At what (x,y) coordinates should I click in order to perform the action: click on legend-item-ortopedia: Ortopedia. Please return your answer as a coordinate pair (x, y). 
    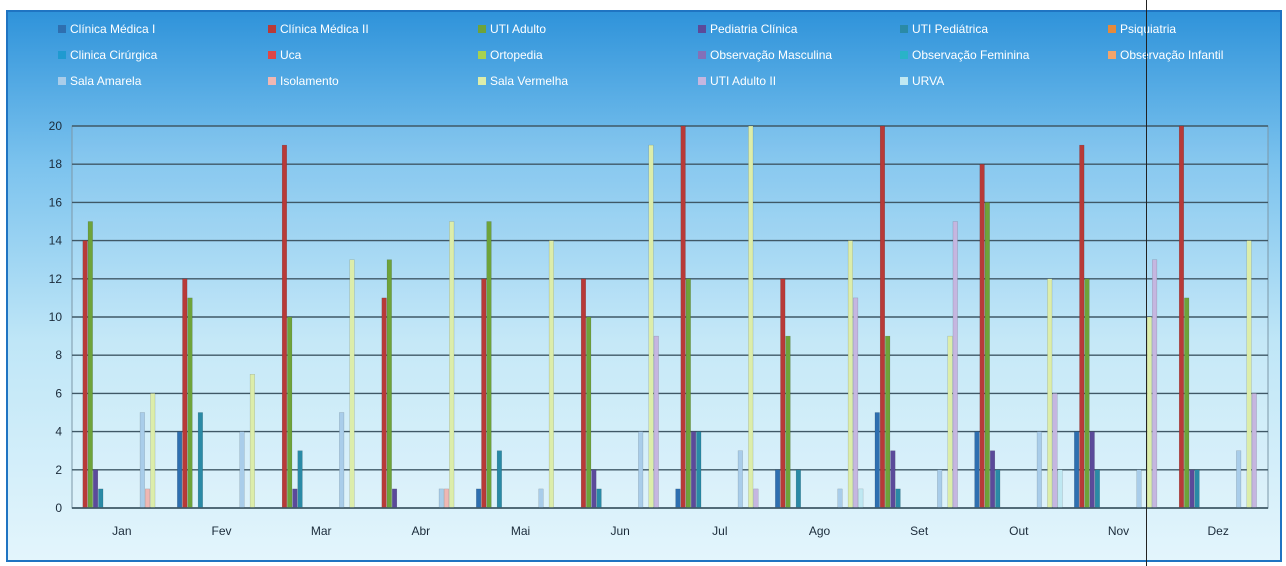
    Looking at the image, I should click on (510, 55).